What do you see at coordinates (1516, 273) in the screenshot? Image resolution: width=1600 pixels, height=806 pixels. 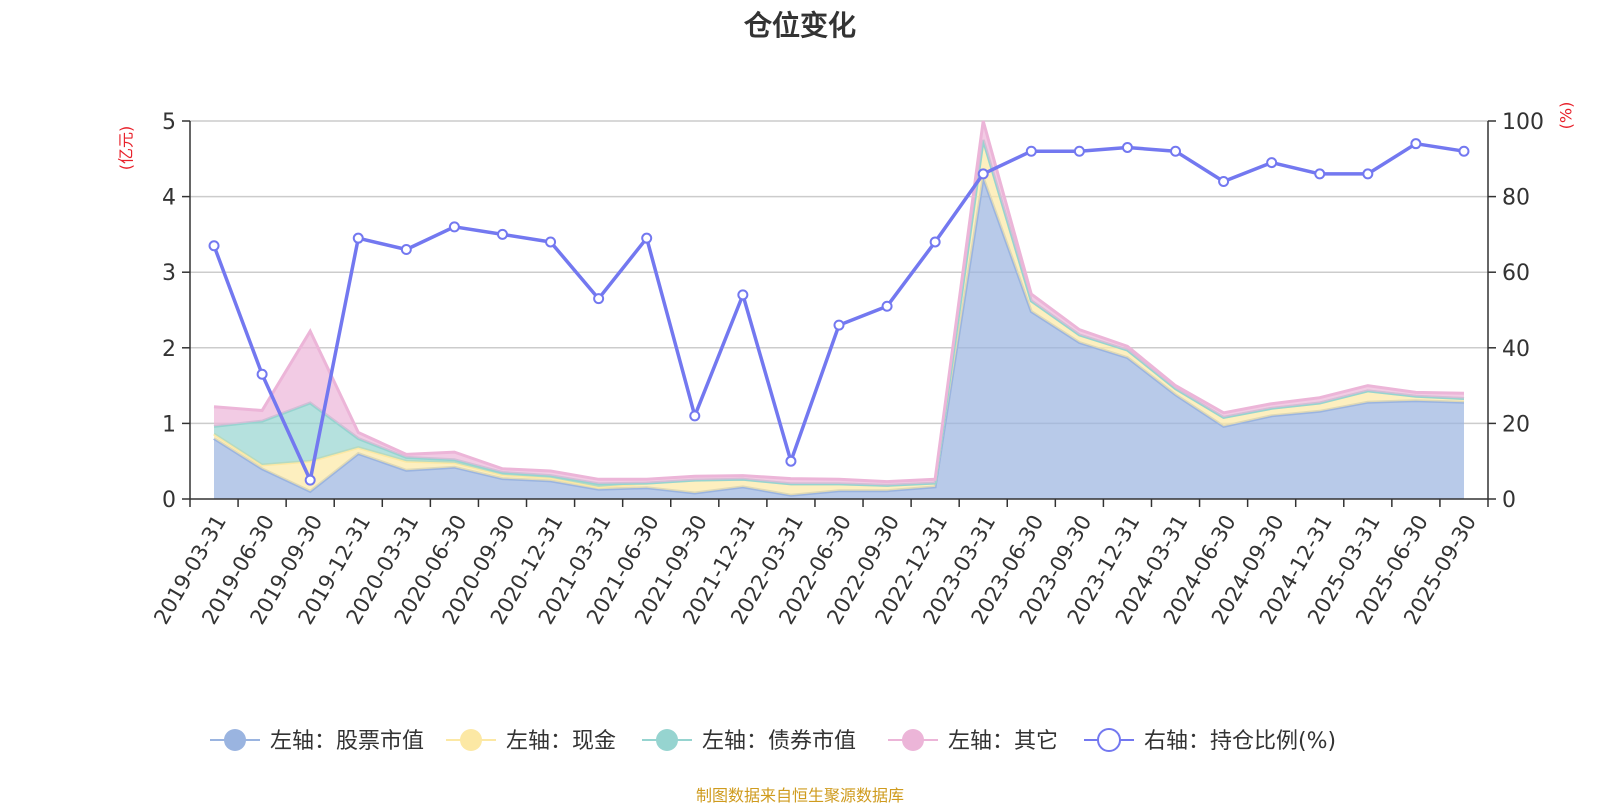 I see `y-right-tick-label: 60` at bounding box center [1516, 273].